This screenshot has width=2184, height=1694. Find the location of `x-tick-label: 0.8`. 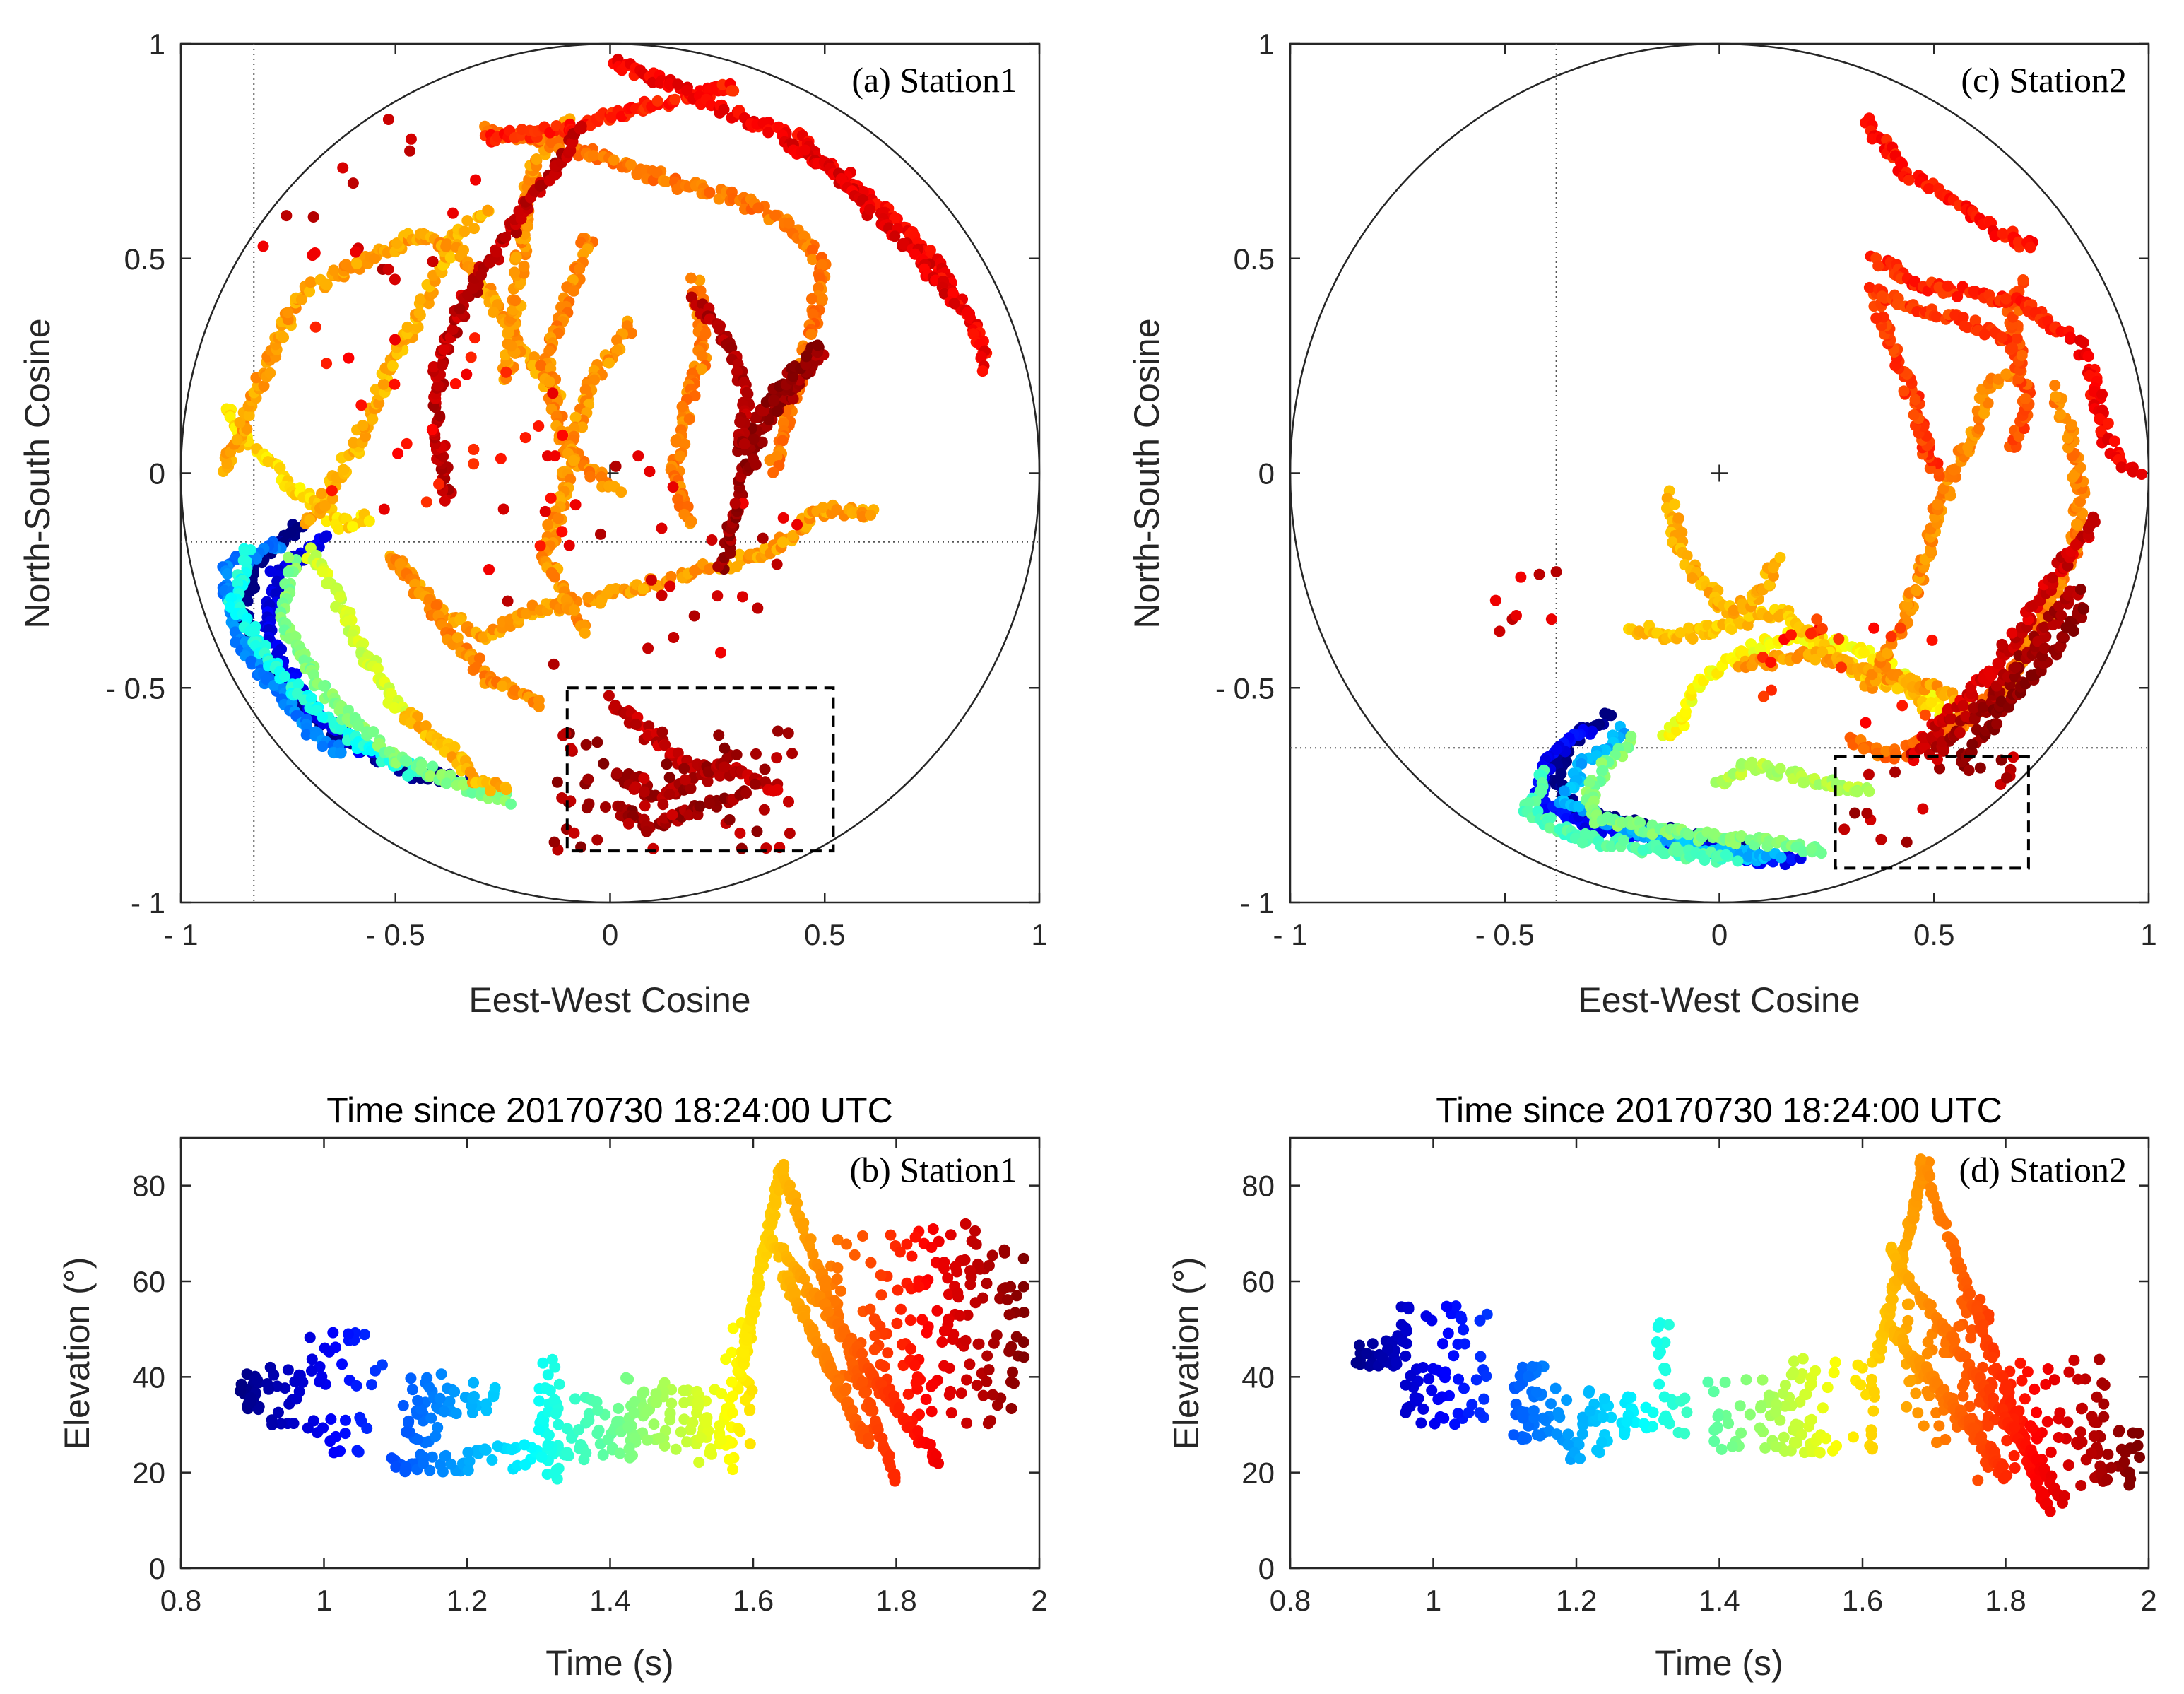

x-tick-label: 0.8 is located at coordinates (181, 1601).